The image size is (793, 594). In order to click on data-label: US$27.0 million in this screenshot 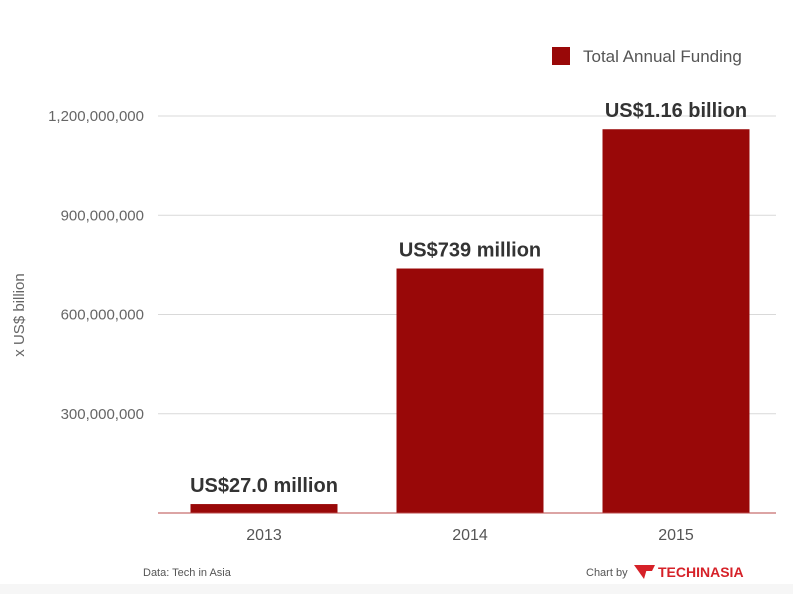, I will do `click(264, 486)`.